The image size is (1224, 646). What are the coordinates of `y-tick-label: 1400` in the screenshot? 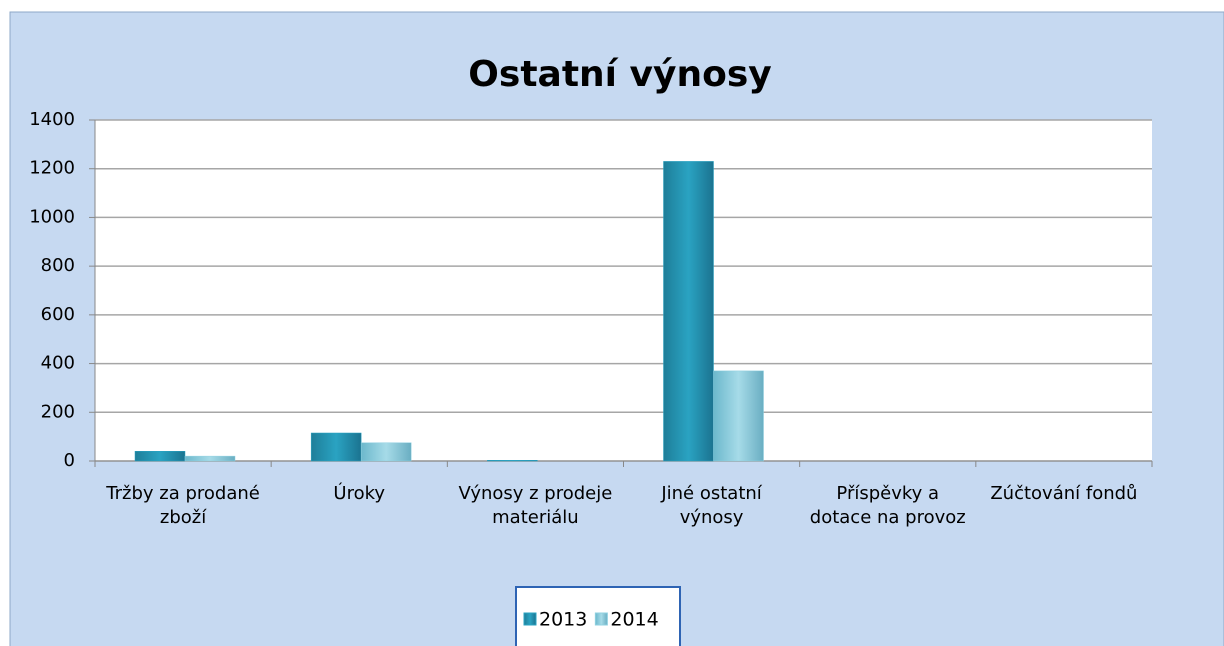 It's located at (52, 119).